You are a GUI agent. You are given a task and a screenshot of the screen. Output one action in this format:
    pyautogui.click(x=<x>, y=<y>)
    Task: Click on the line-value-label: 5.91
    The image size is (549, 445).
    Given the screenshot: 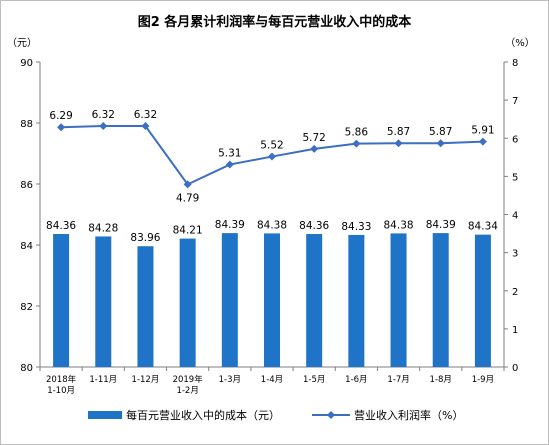 What is the action you would take?
    pyautogui.click(x=482, y=131)
    